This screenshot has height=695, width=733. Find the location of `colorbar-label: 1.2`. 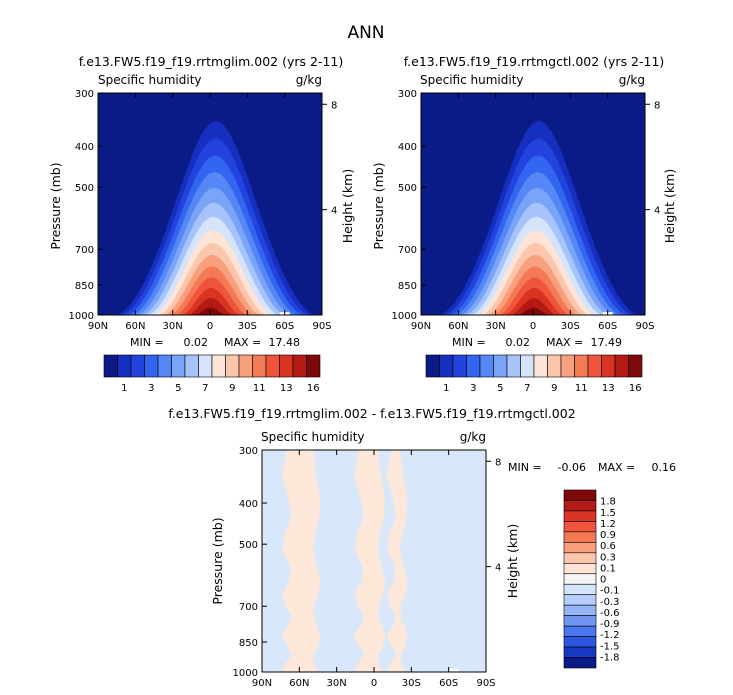

colorbar-label: 1.2 is located at coordinates (608, 524).